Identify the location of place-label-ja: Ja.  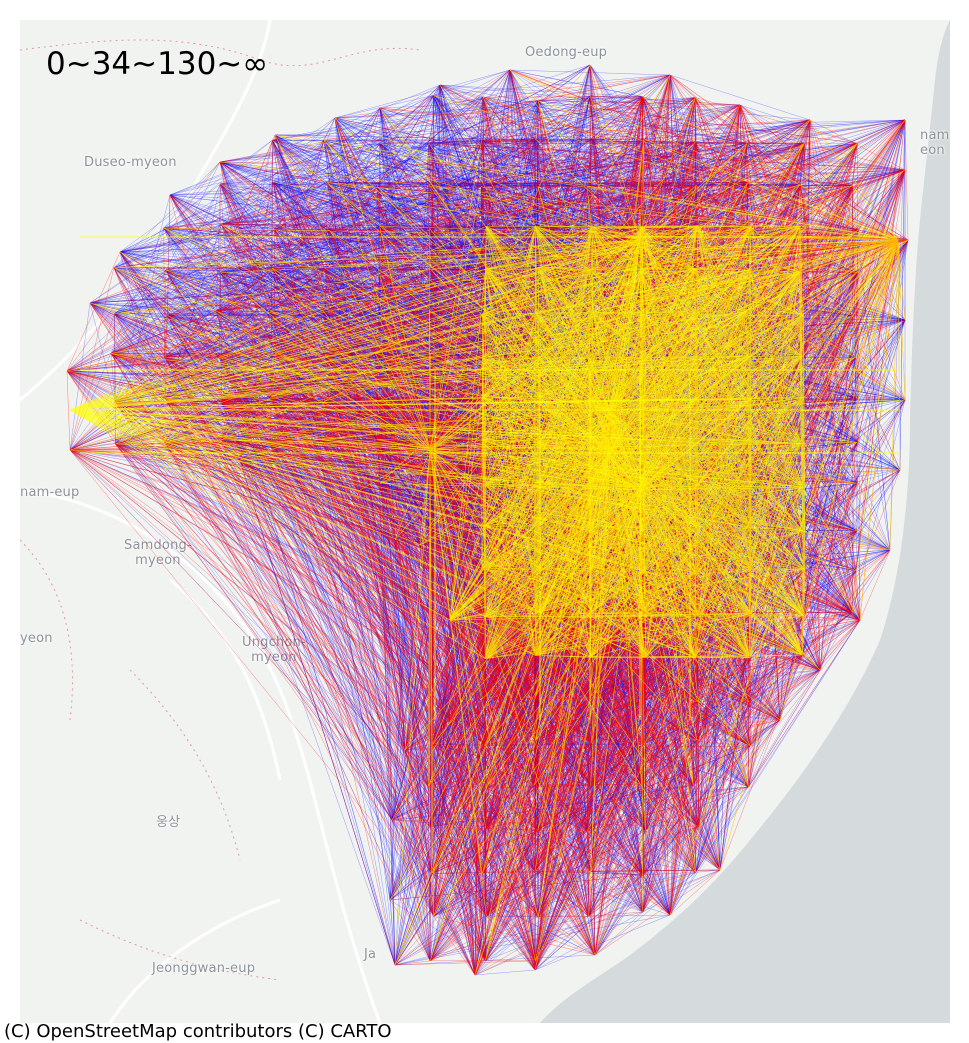
(370, 954).